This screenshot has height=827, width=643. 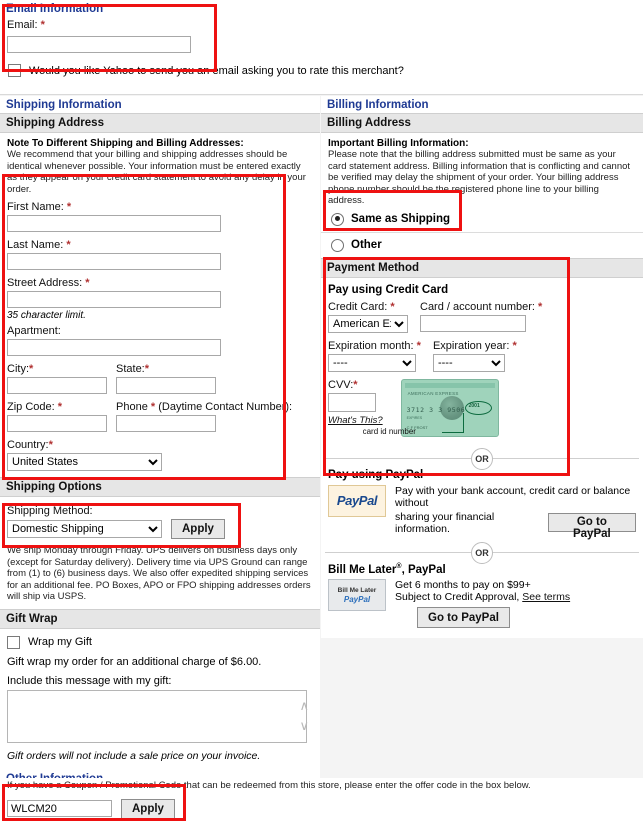 I want to click on apply-shipping-button: Apply, so click(x=198, y=529).